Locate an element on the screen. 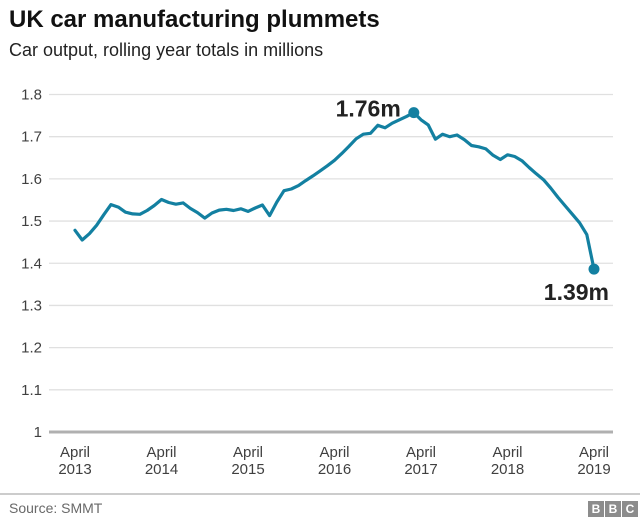  y-tick-label: 1.5 is located at coordinates (31, 221).